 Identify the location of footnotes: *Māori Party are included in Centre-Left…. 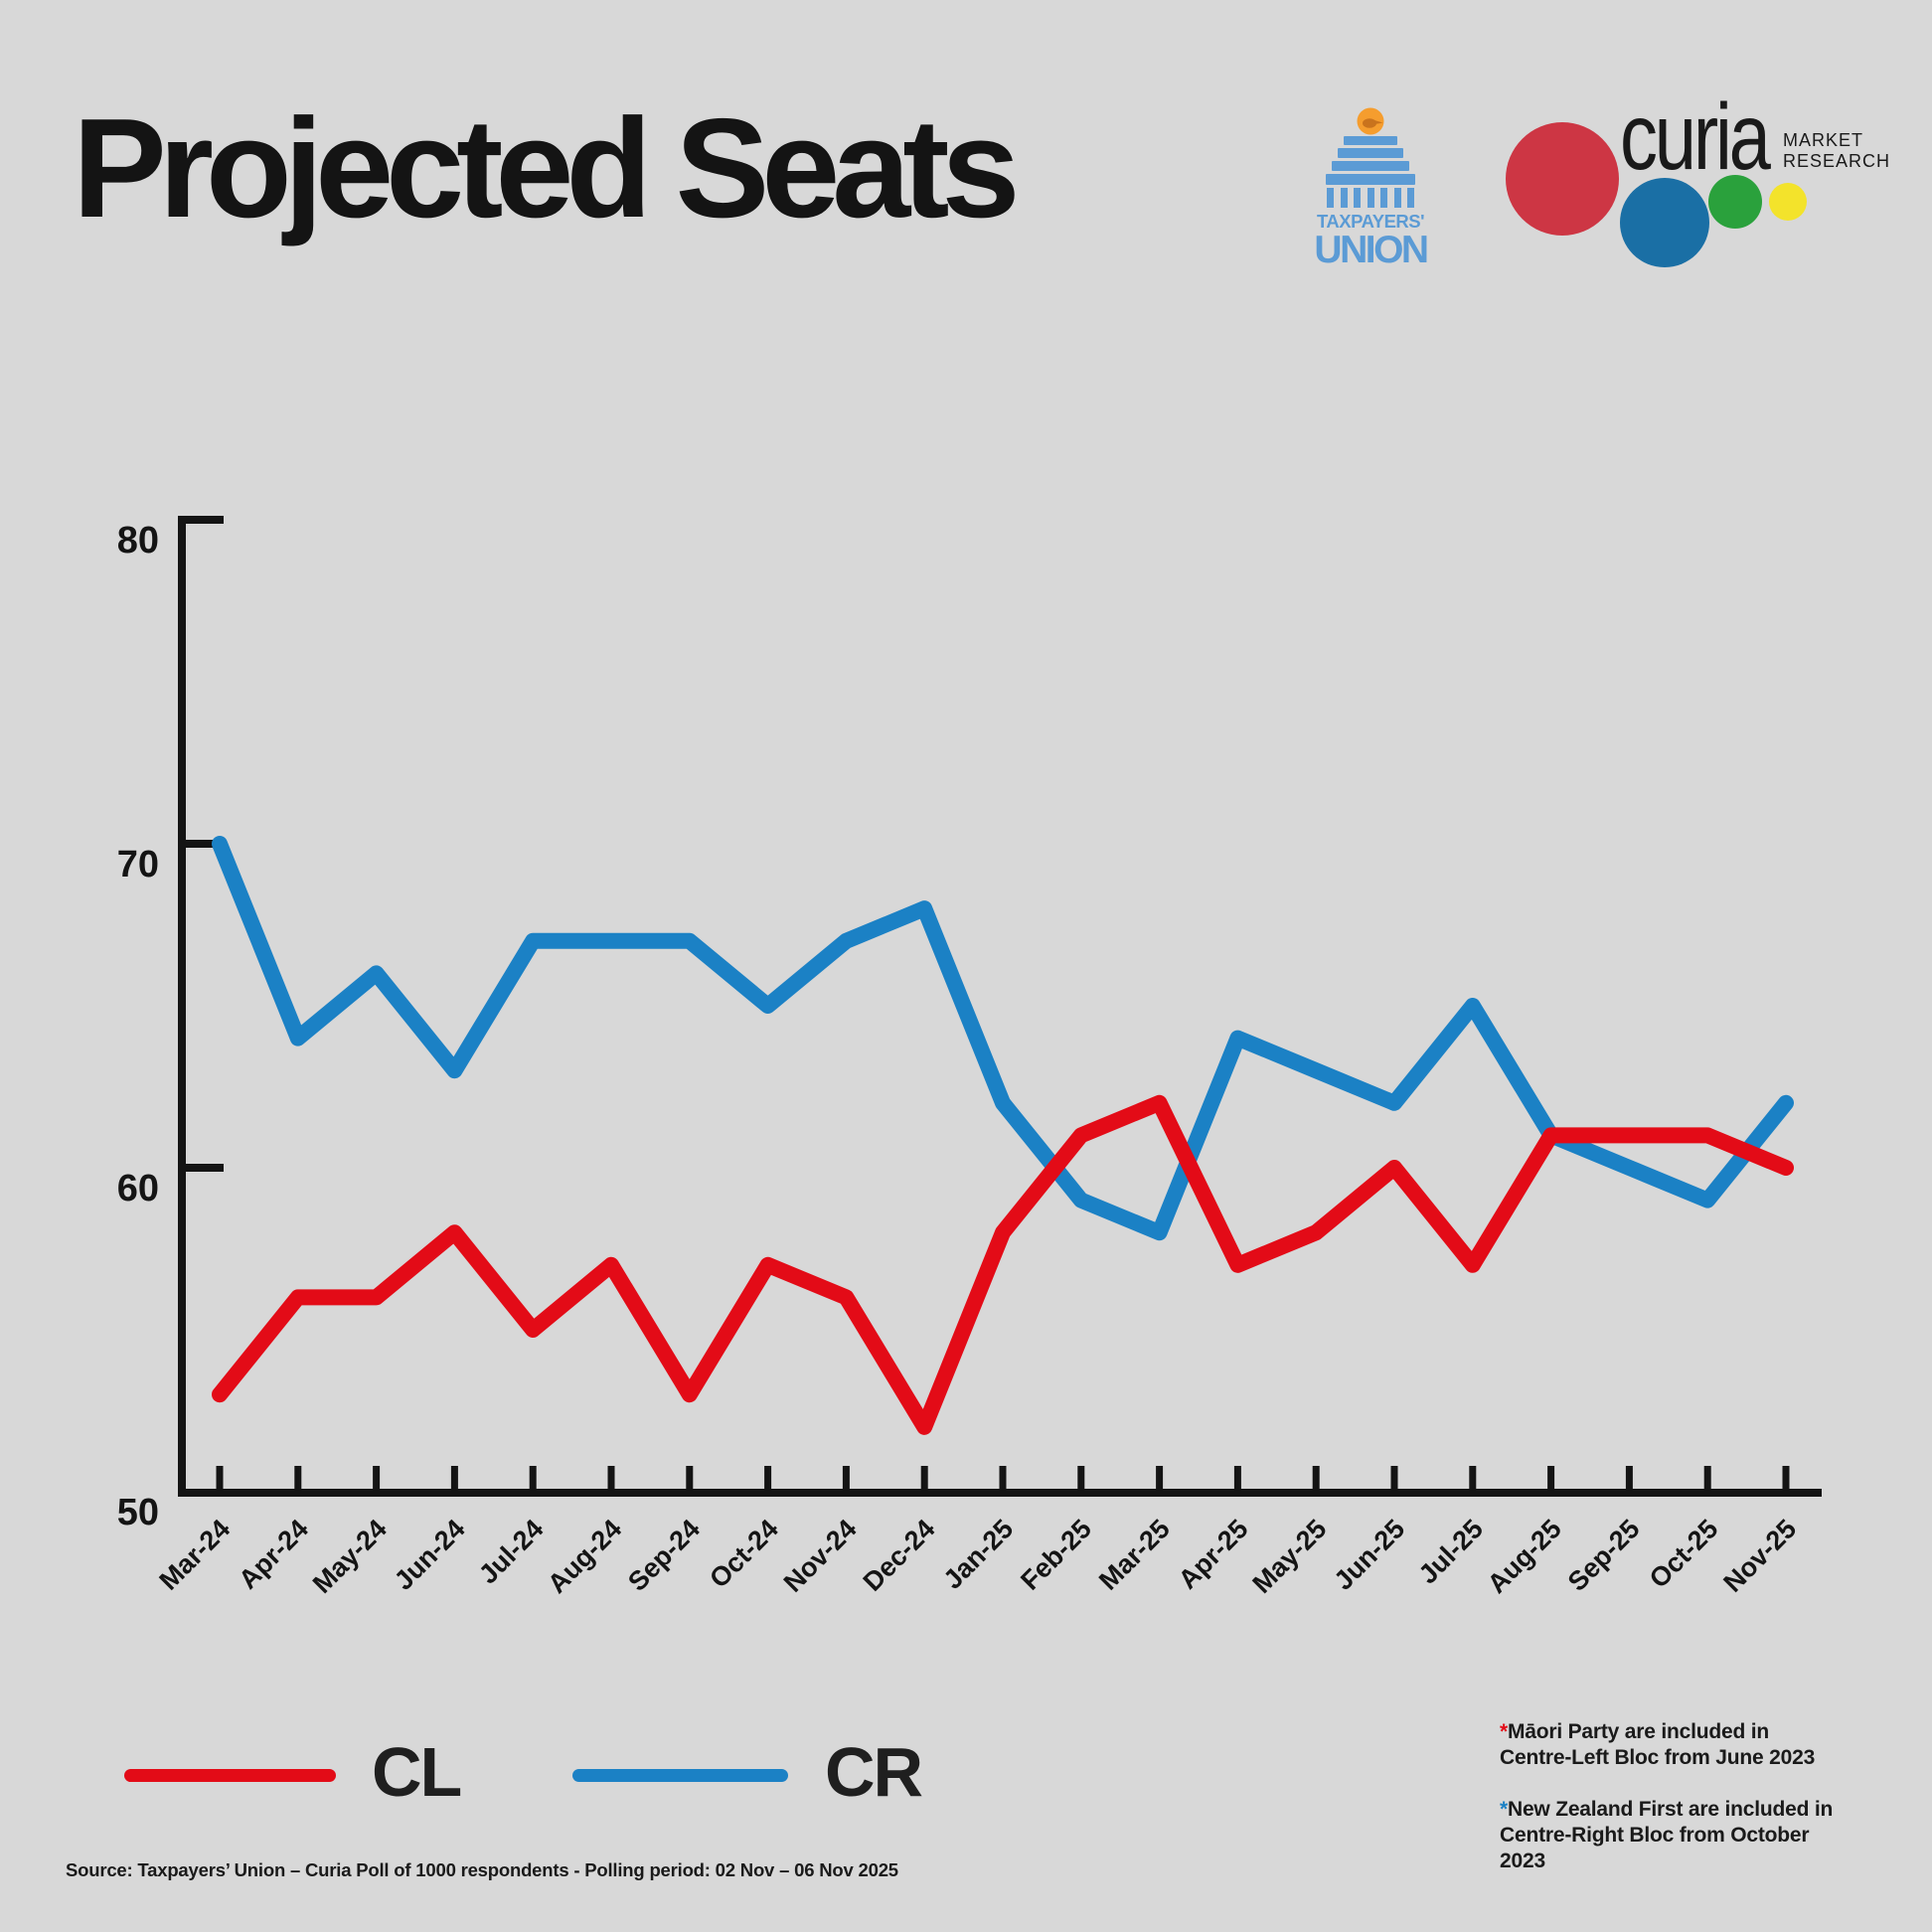
(1678, 1809).